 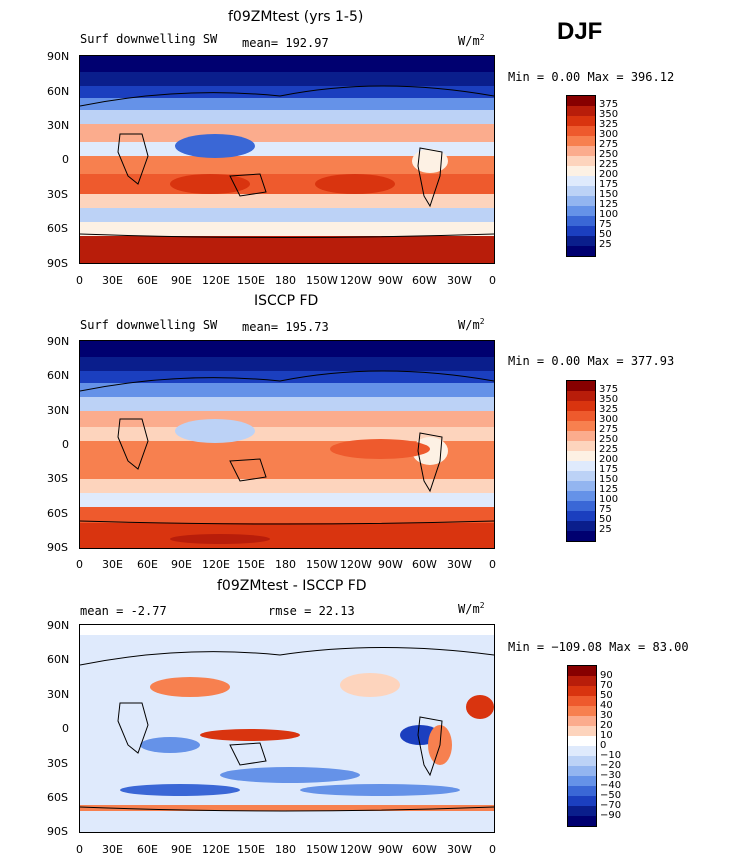 I want to click on panel2-lon-label: 90W, so click(x=390, y=564).